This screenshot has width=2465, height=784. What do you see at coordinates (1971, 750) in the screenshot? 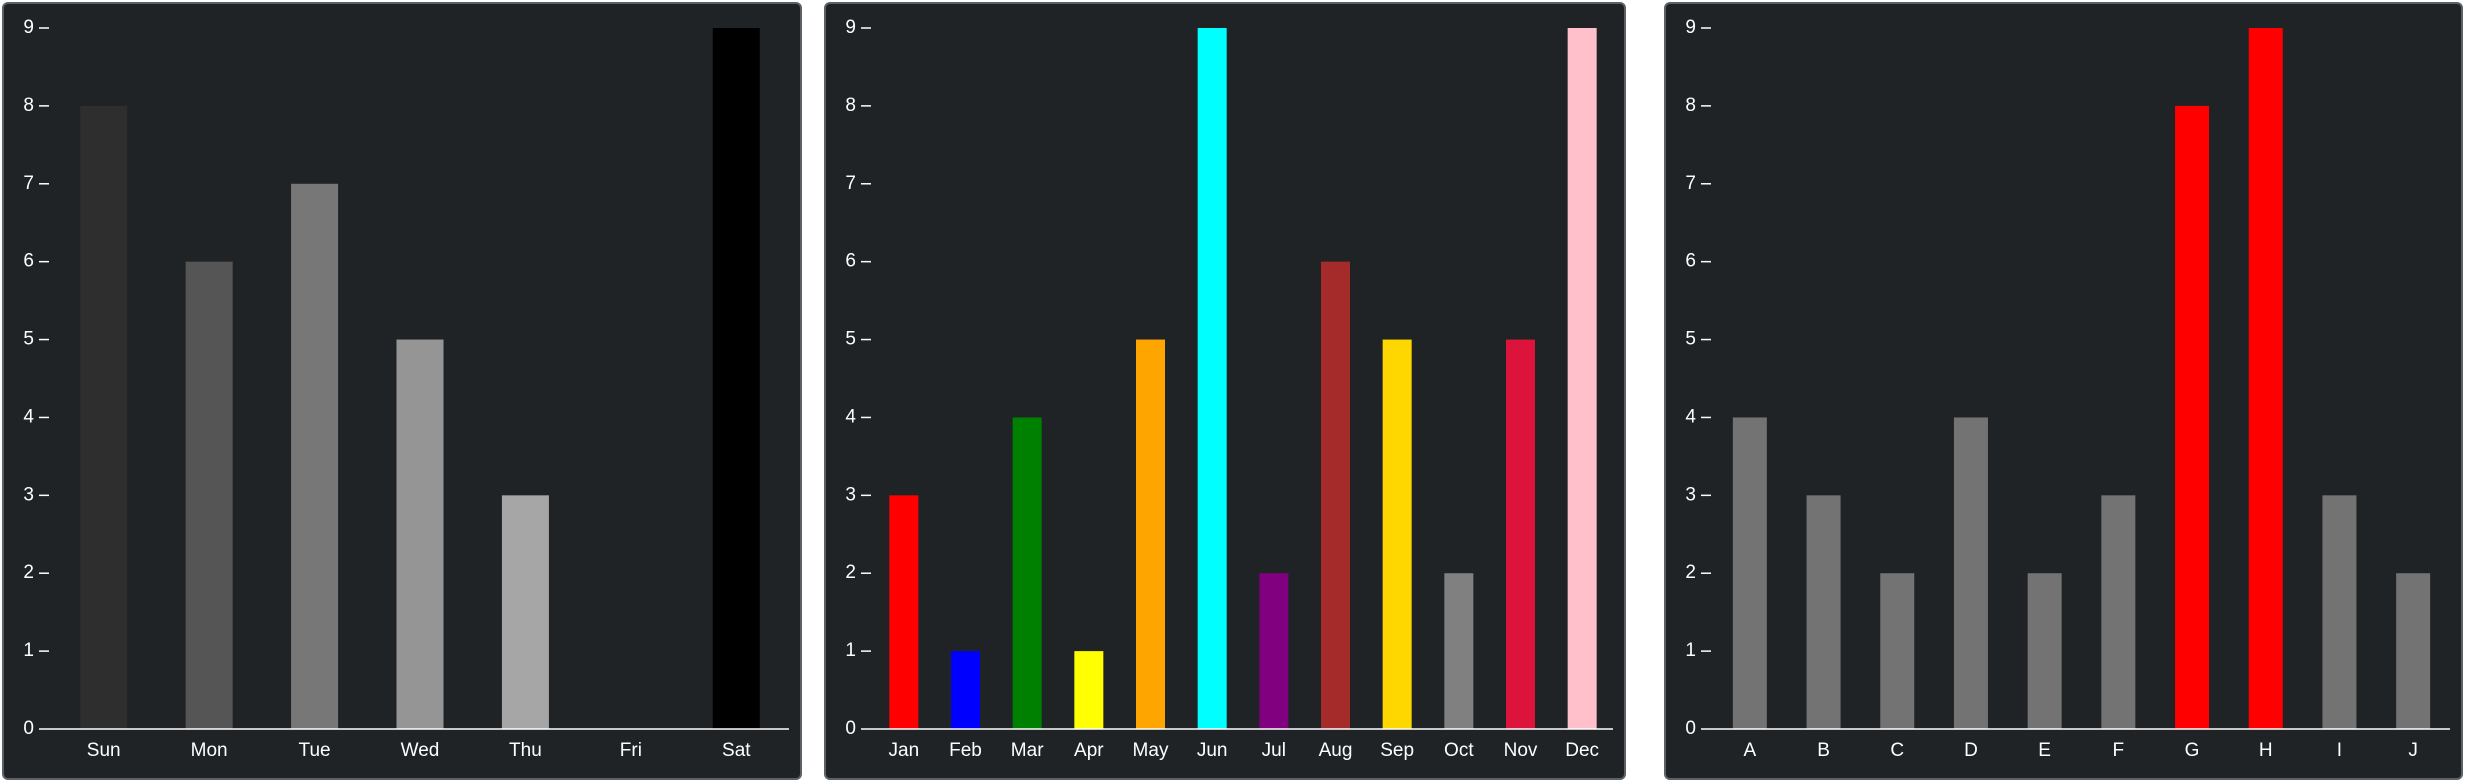
I see `x-tick-label-d: D` at bounding box center [1971, 750].